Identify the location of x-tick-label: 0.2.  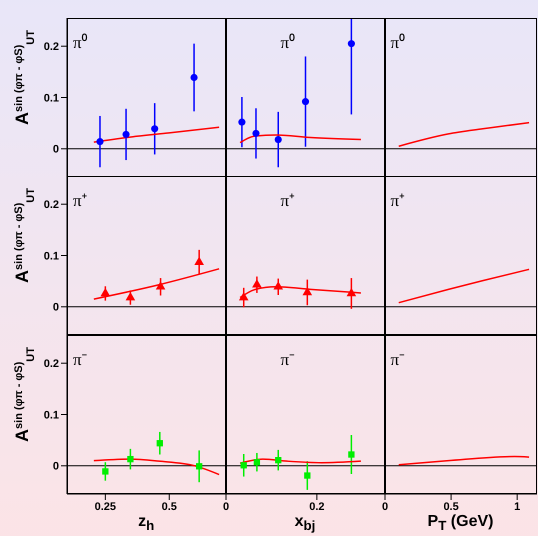
(316, 506).